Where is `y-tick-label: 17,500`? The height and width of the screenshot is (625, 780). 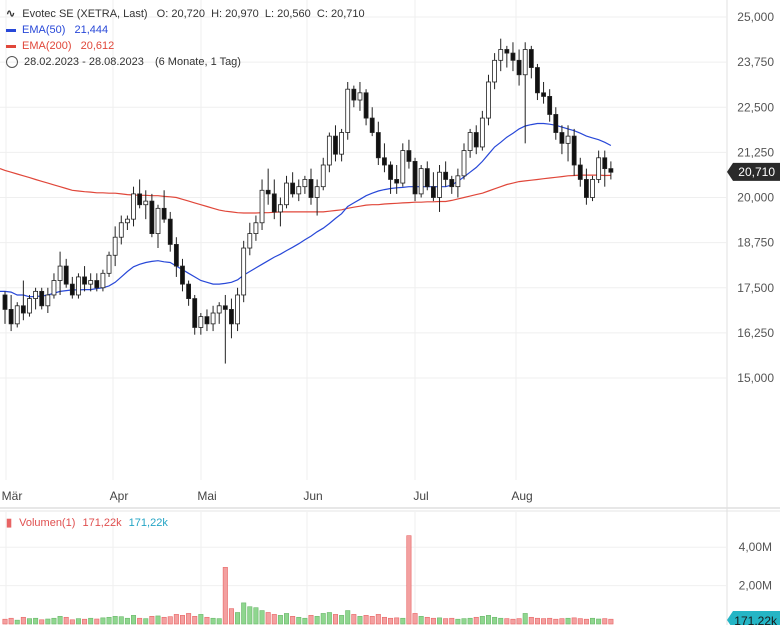
y-tick-label: 17,500 is located at coordinates (755, 288).